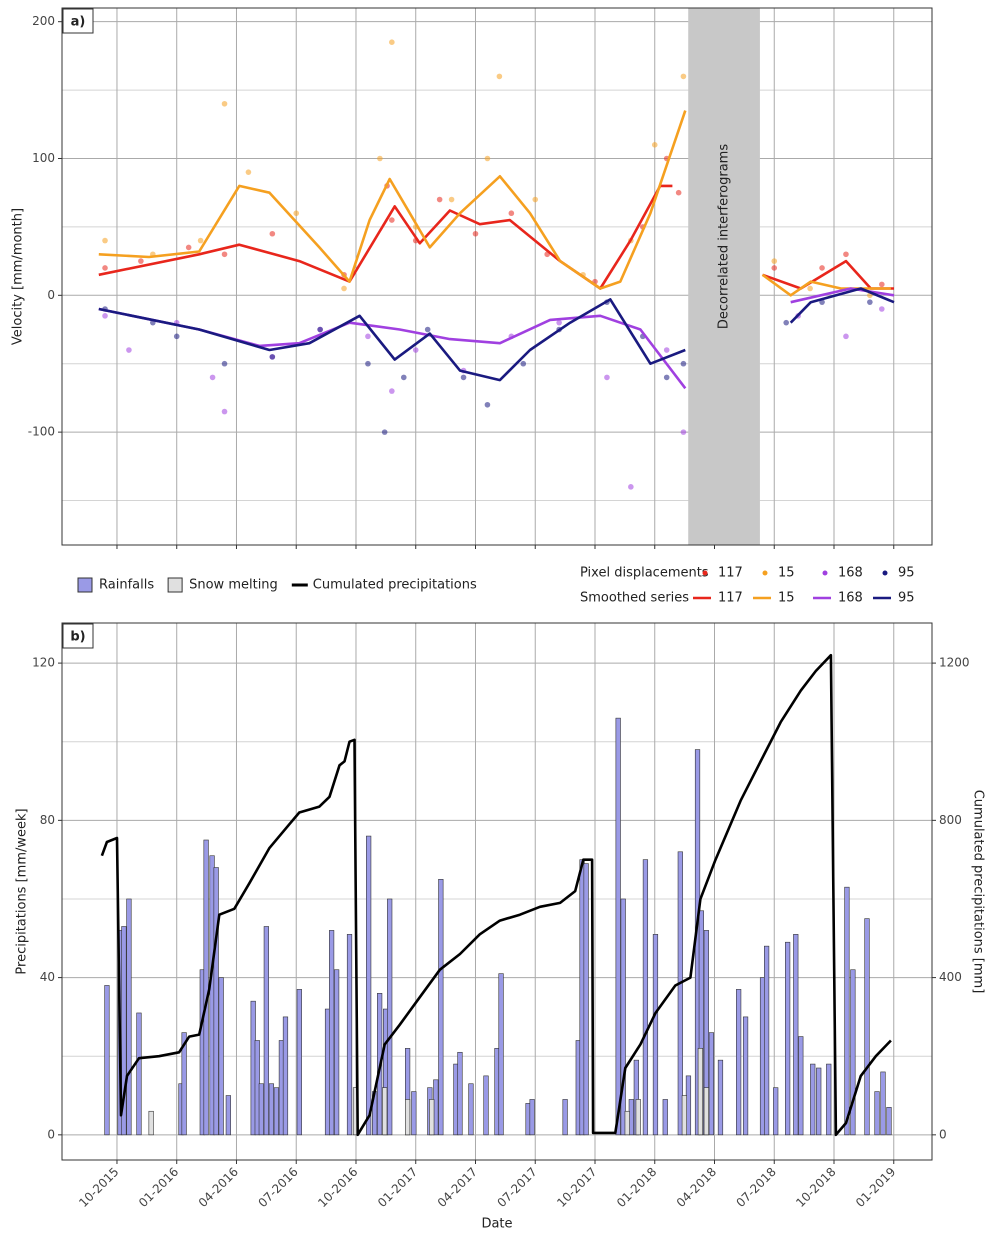  What do you see at coordinates (636, 1187) in the screenshot?
I see `x-tick-label: 01-2018` at bounding box center [636, 1187].